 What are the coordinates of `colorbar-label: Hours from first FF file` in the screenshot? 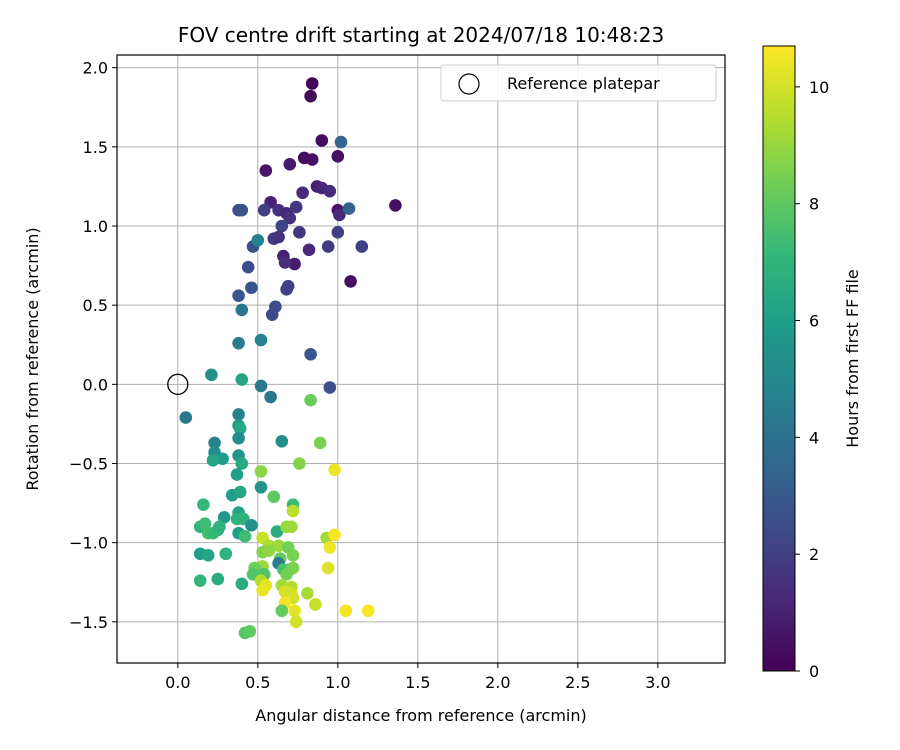 It's located at (852, 358).